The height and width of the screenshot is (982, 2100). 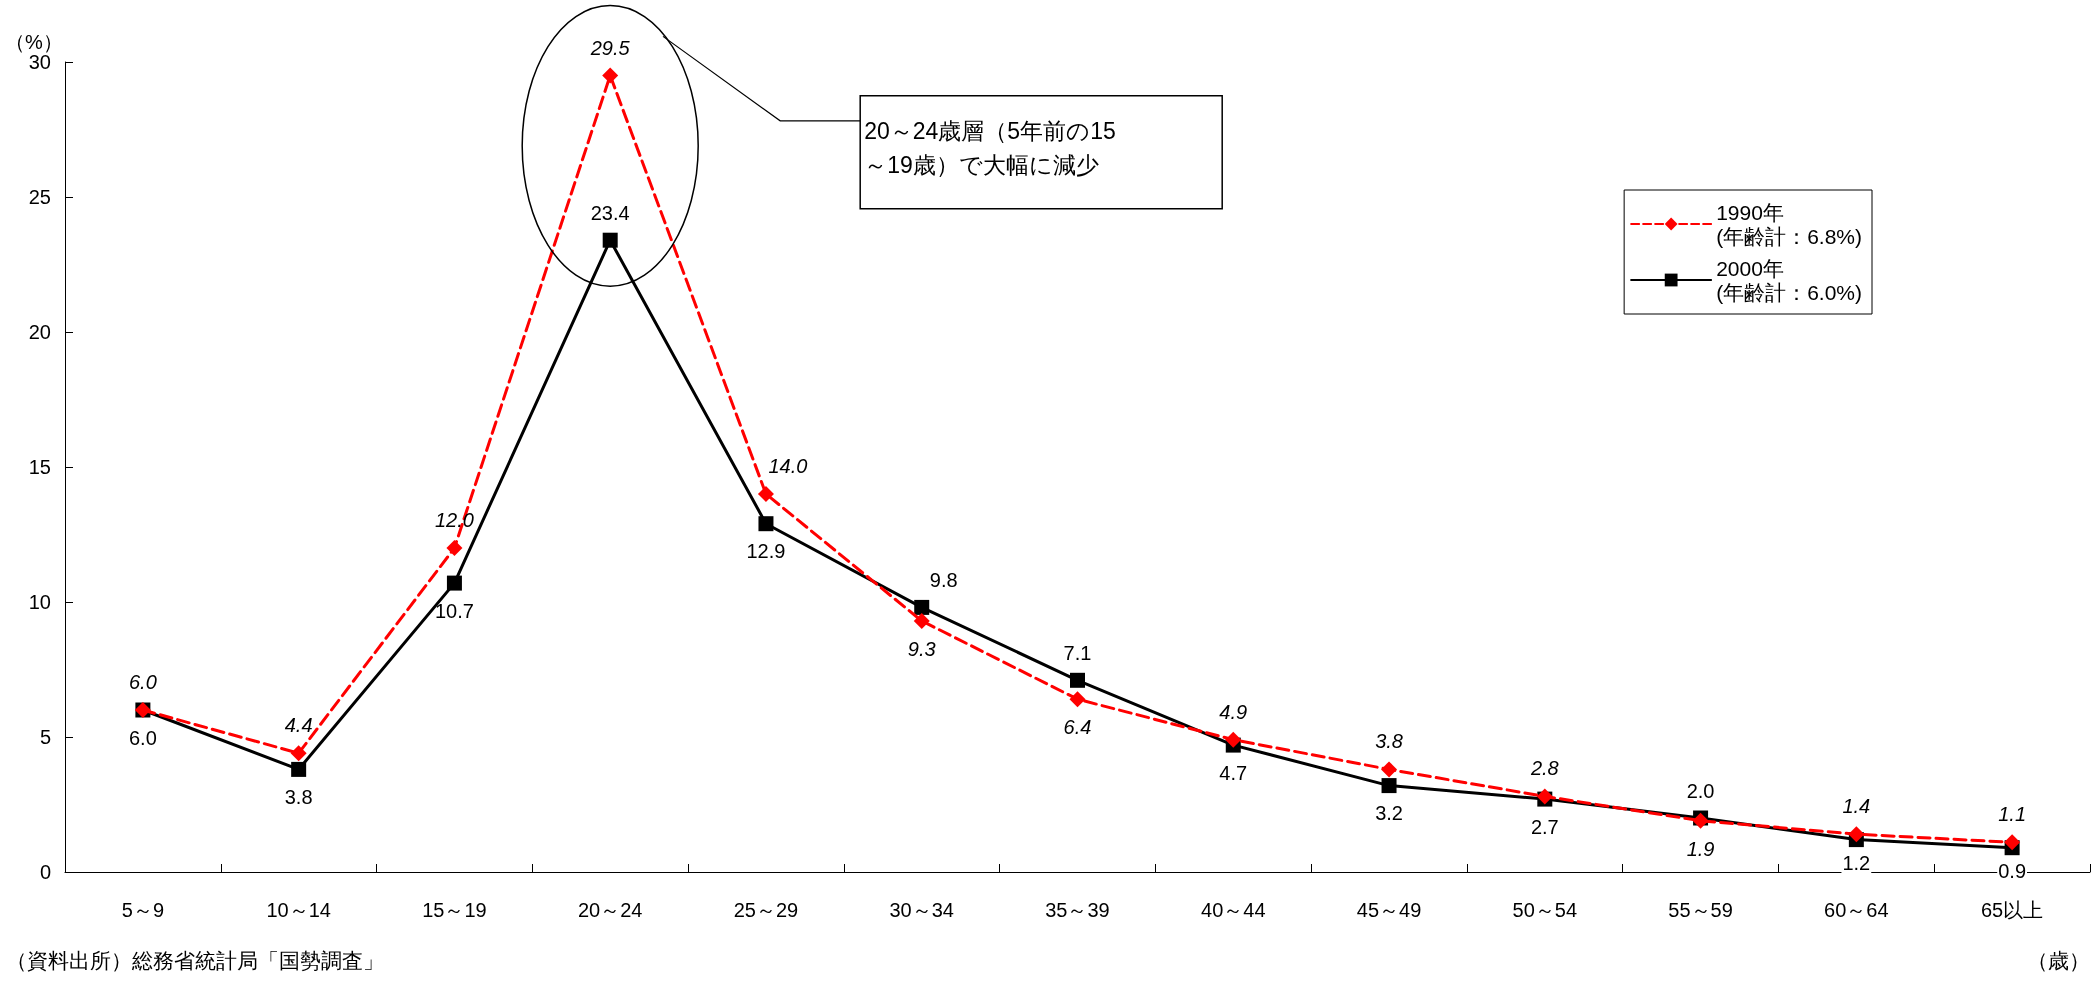 I want to click on data-label: 14.0, so click(x=788, y=466).